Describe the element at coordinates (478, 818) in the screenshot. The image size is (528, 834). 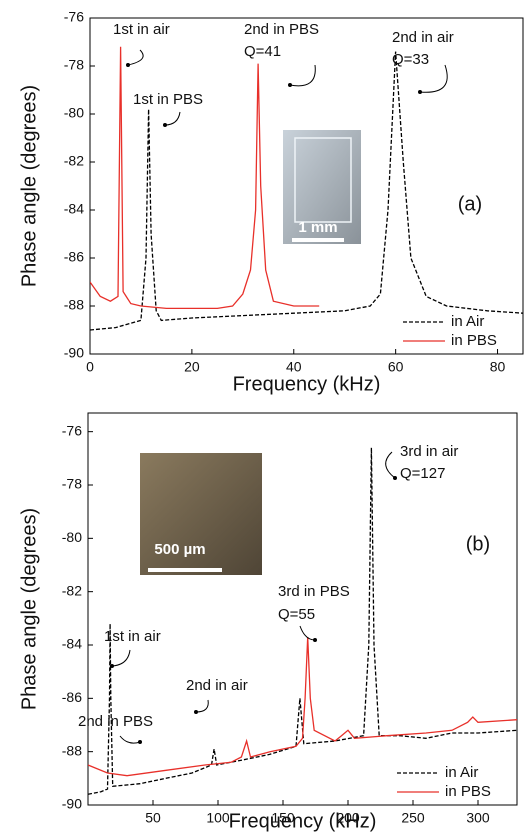
I see `x-tick-label: 300` at that location.